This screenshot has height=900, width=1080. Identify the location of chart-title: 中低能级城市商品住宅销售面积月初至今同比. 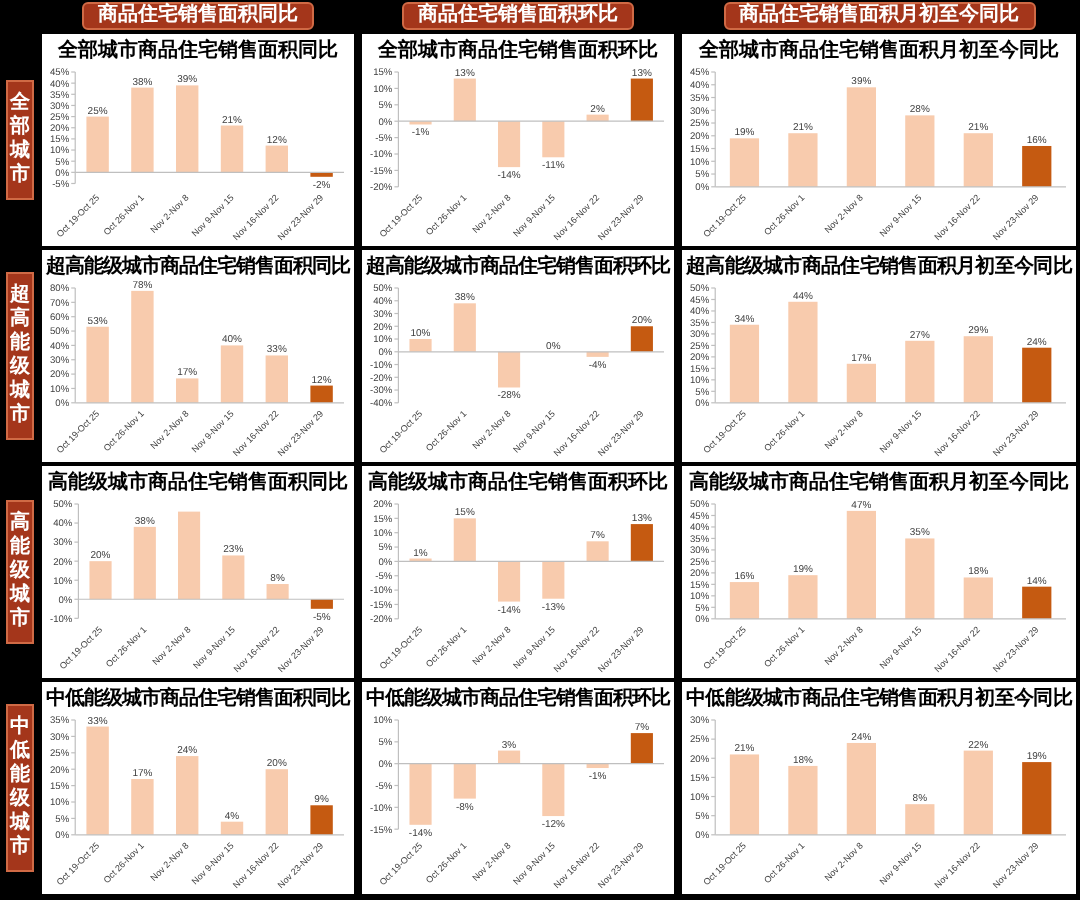
(879, 698).